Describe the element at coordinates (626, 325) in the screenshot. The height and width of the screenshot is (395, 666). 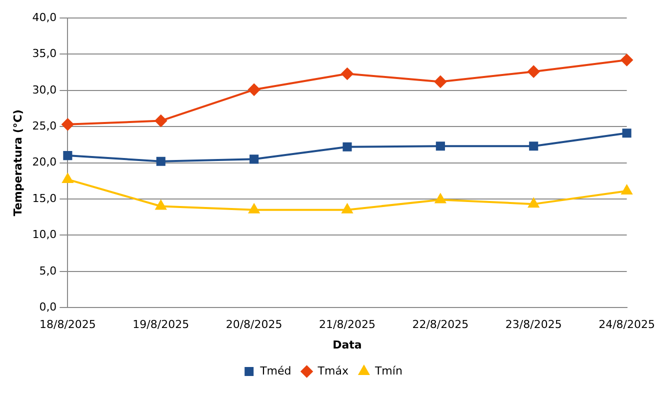
I see `x-tick-label: 24/8/2025` at that location.